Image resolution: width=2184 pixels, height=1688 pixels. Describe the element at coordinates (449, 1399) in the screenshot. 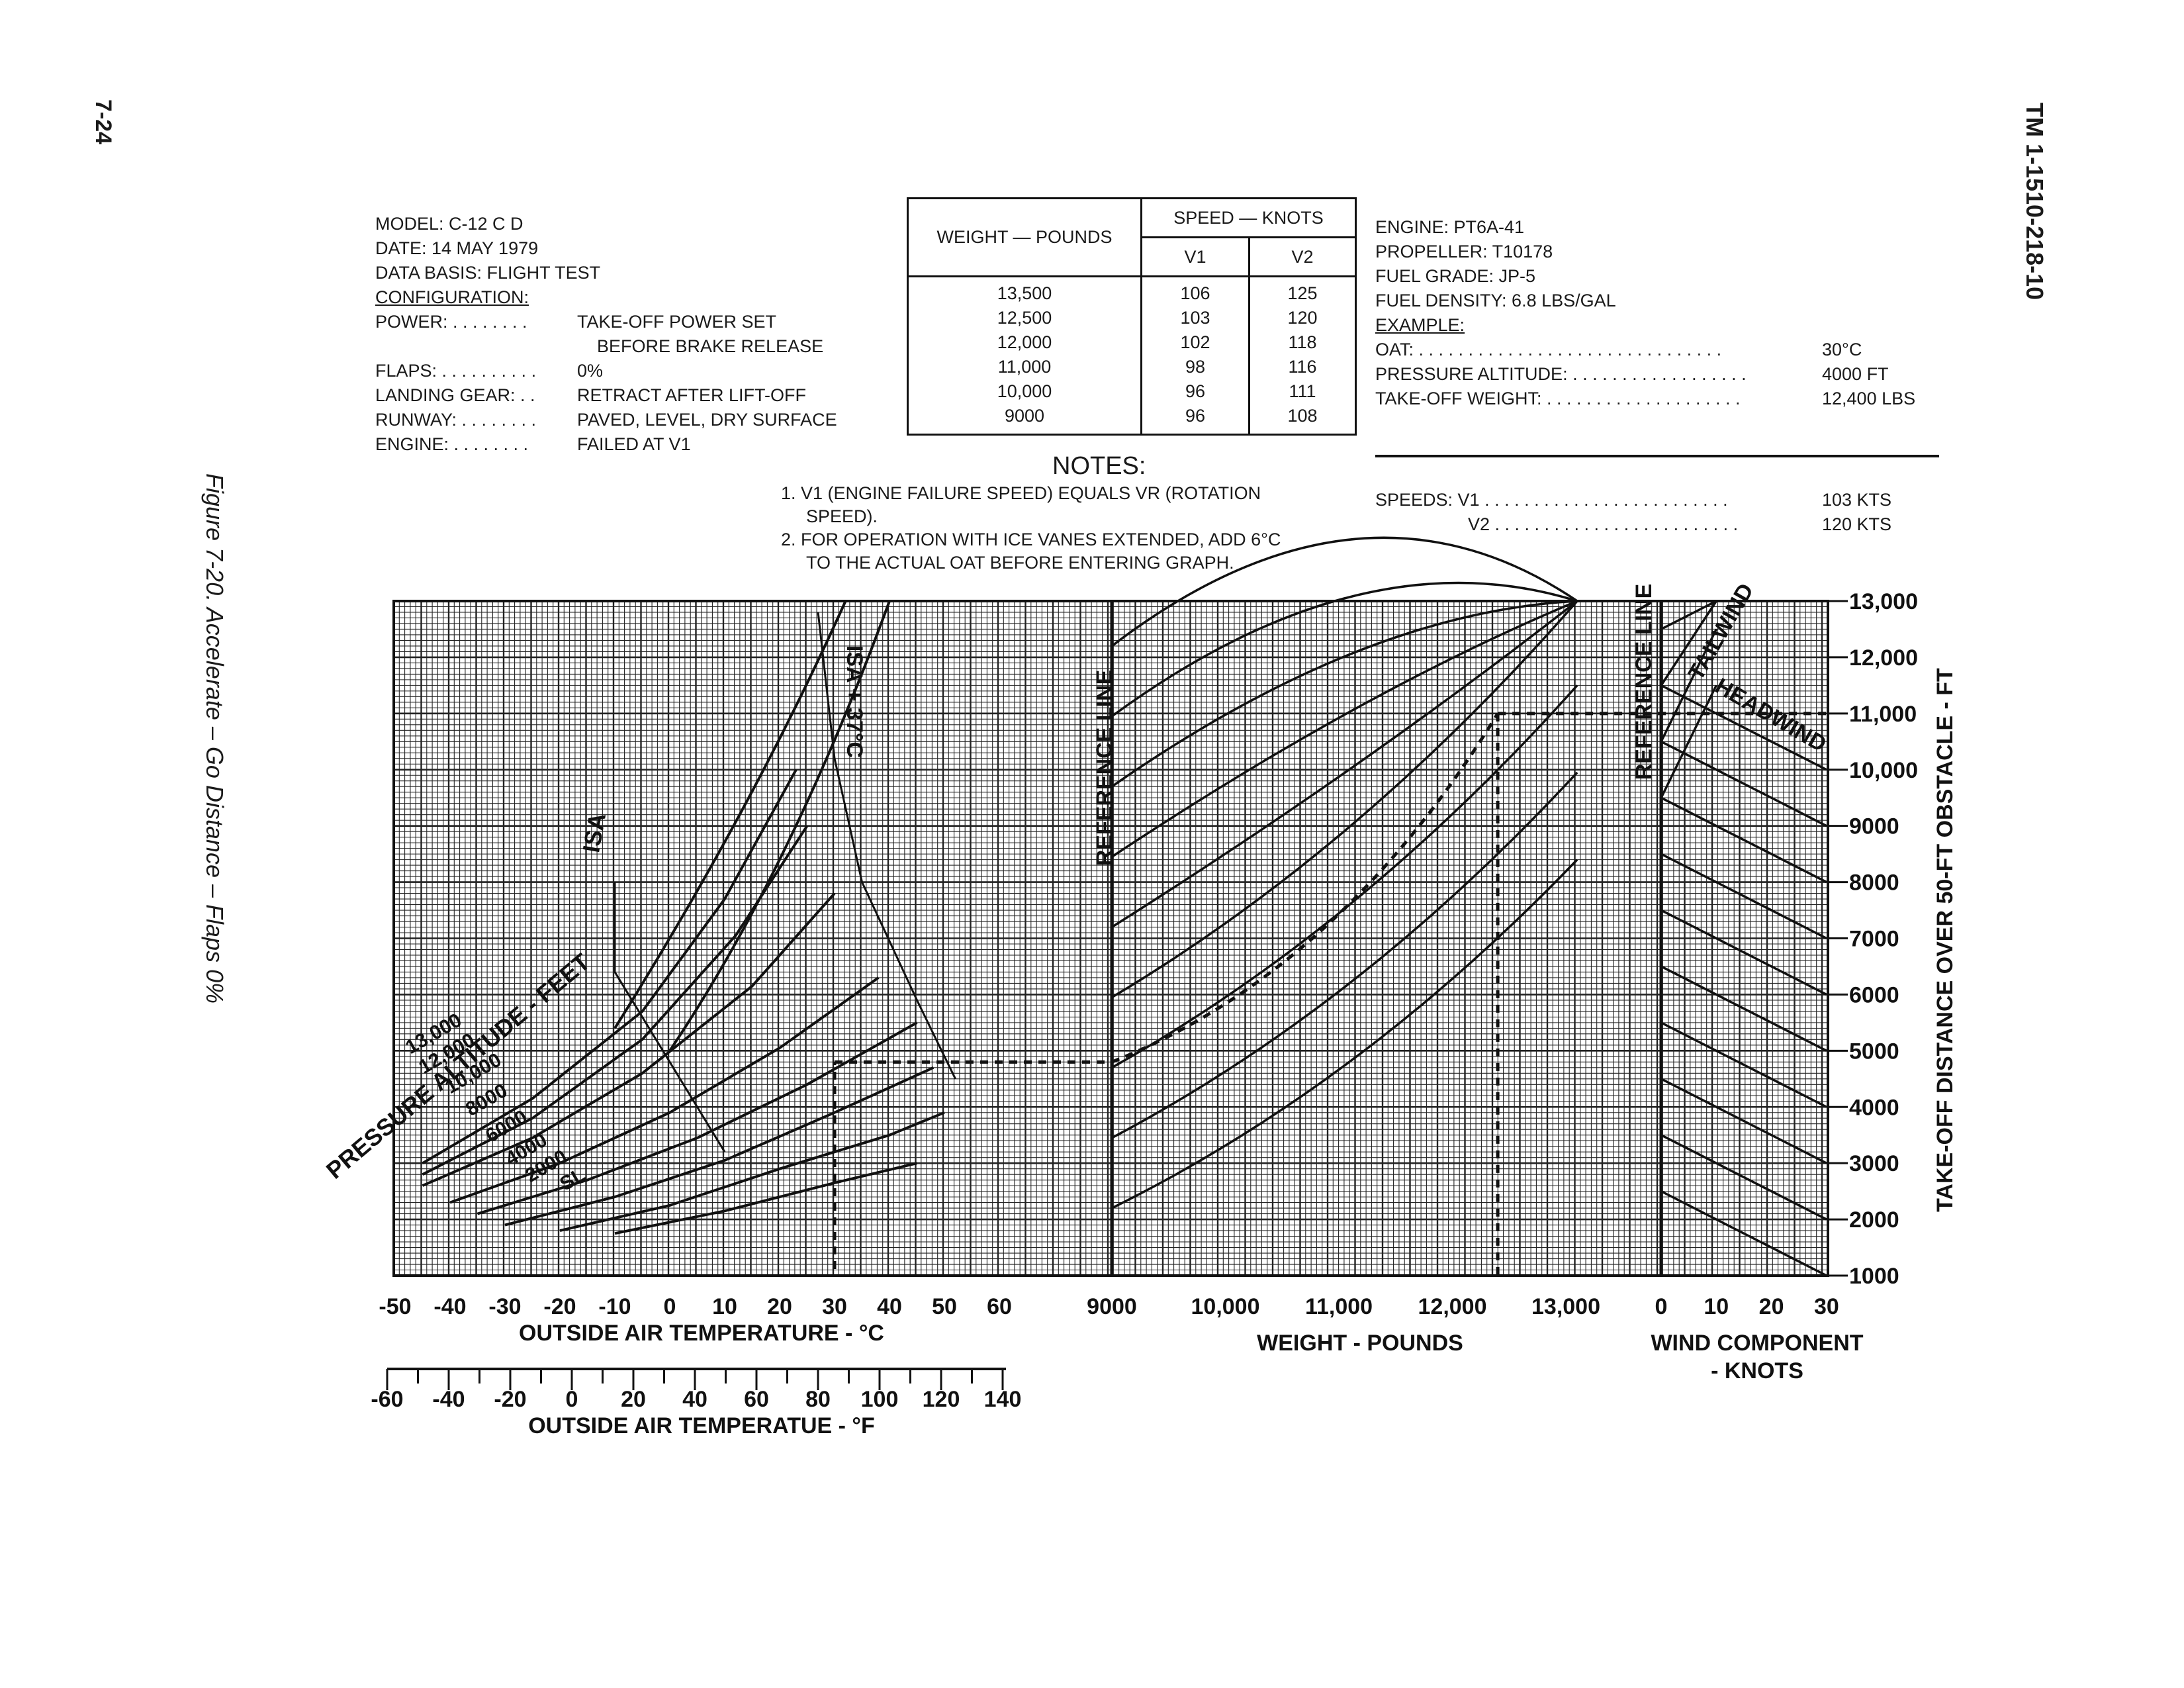

I see `fahrenheit-tick-label: -40` at that location.